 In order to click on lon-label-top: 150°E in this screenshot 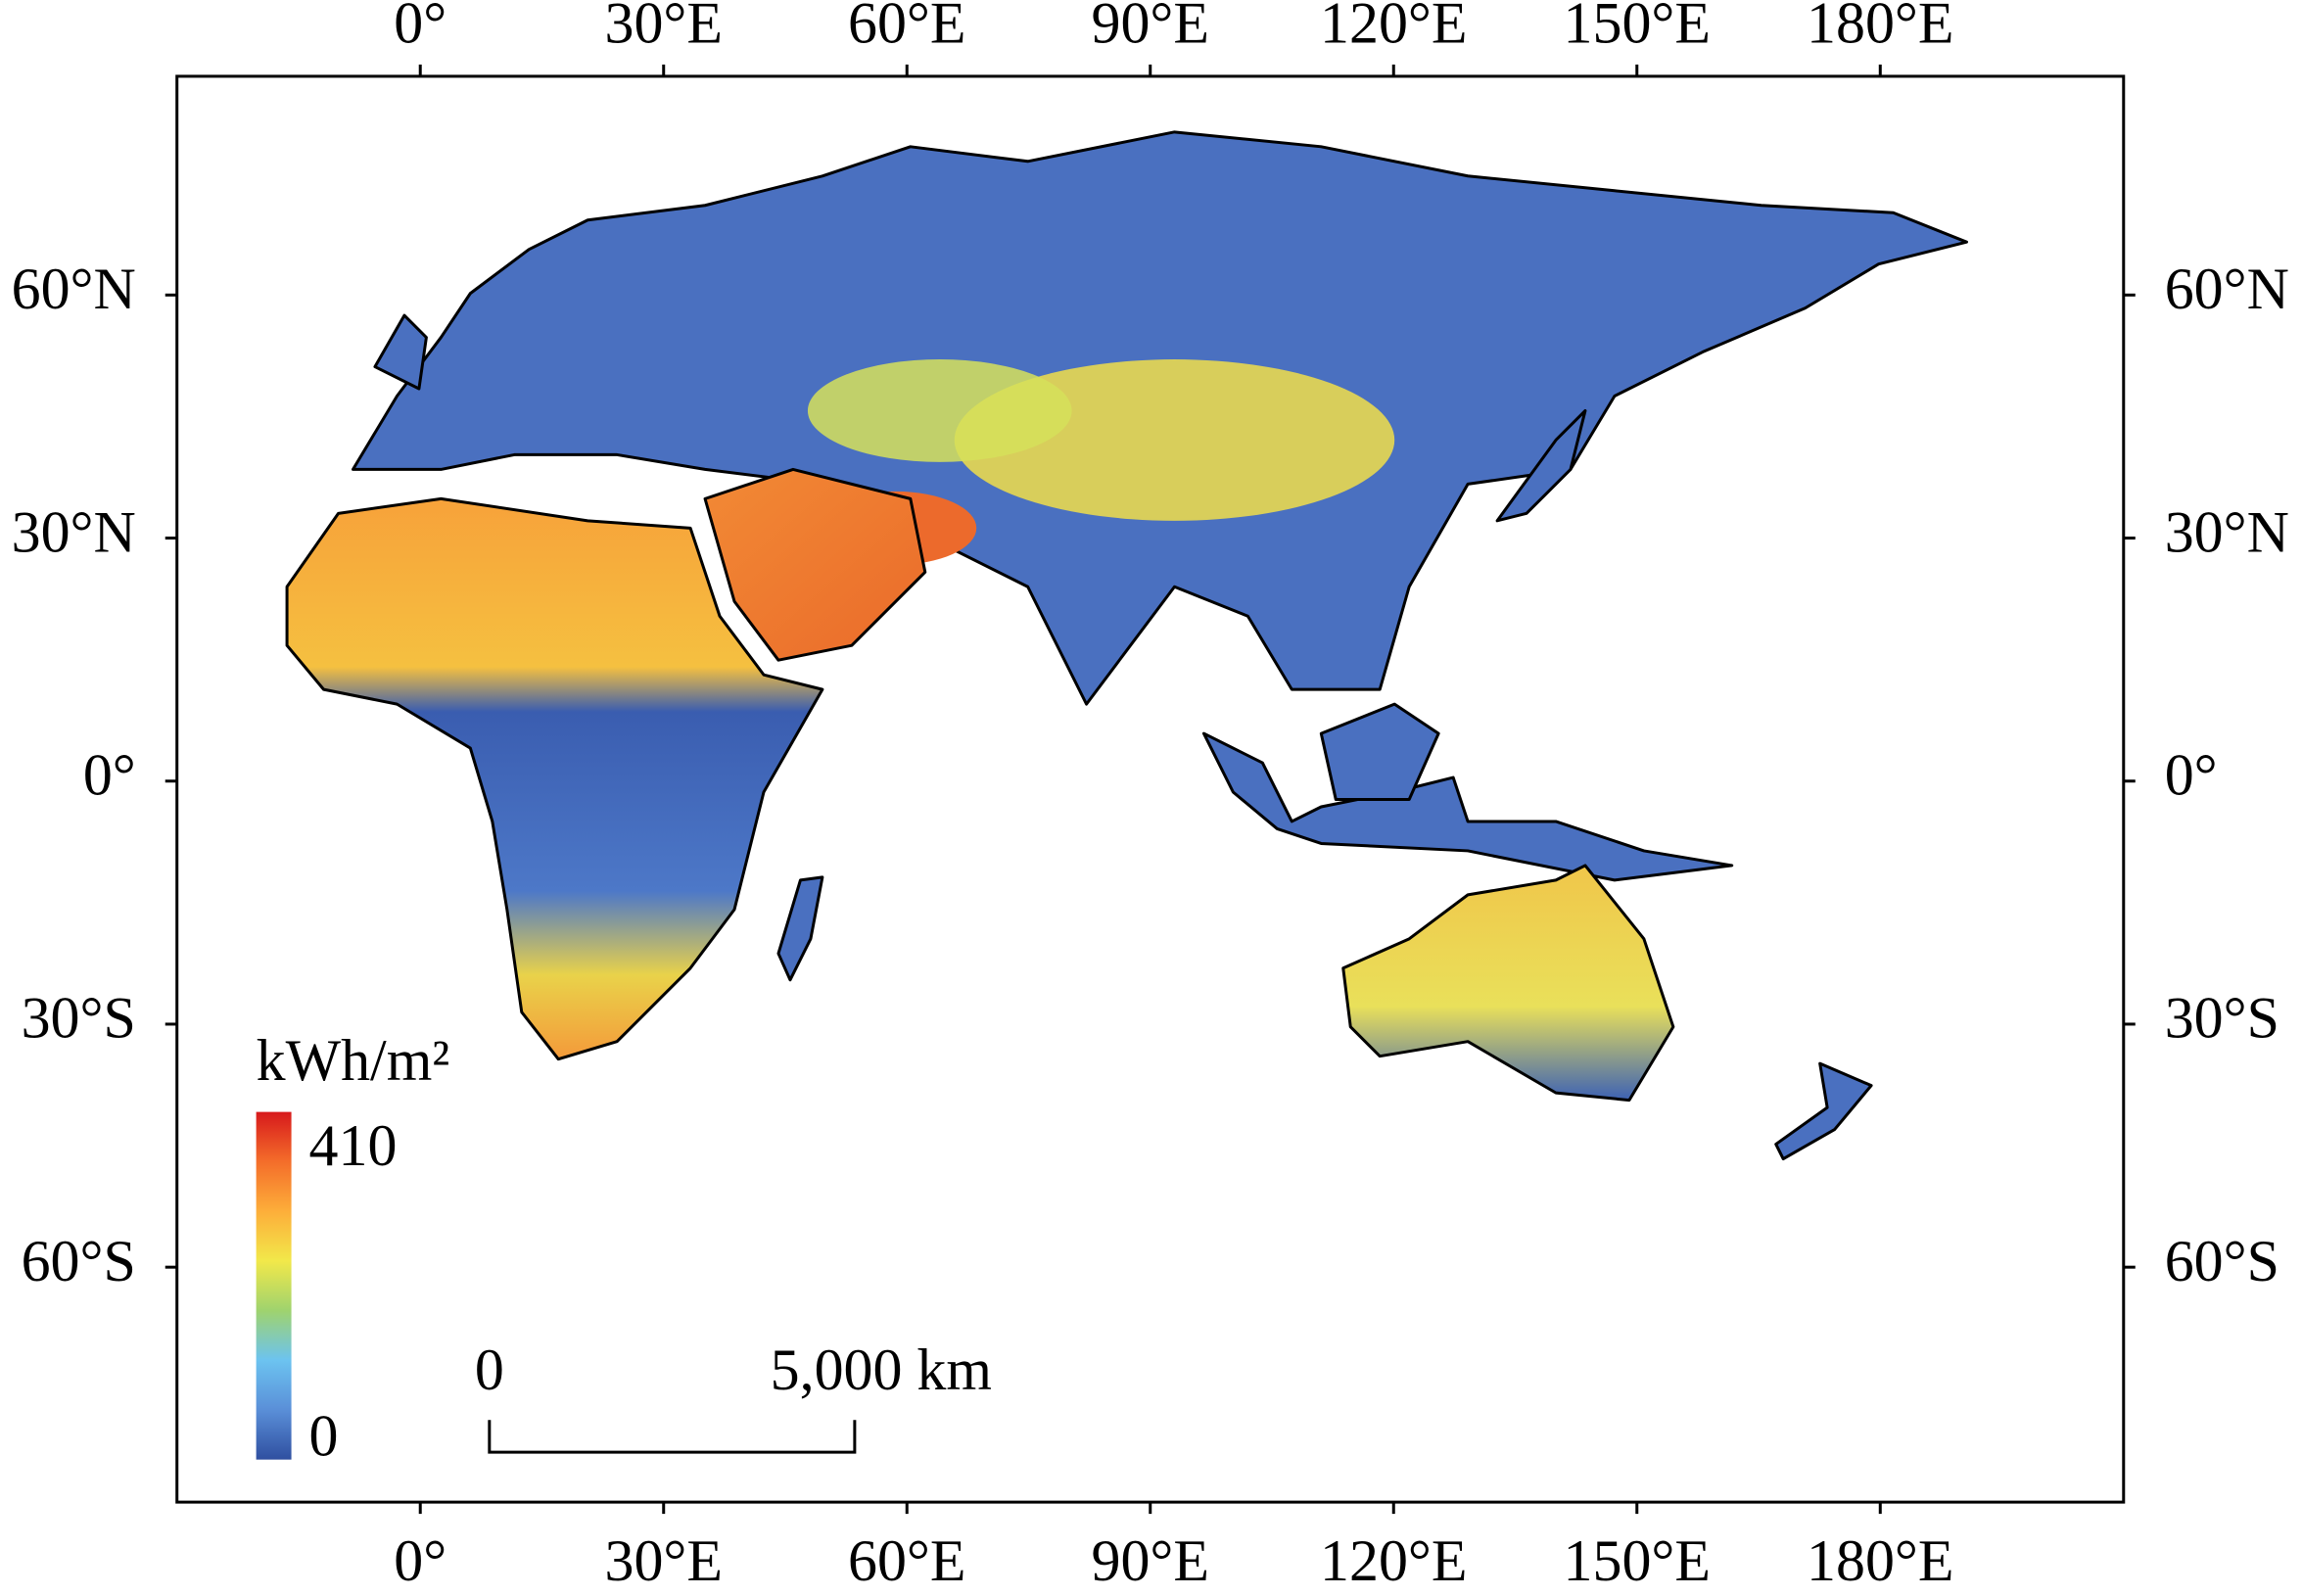, I will do `click(1637, 28)`.